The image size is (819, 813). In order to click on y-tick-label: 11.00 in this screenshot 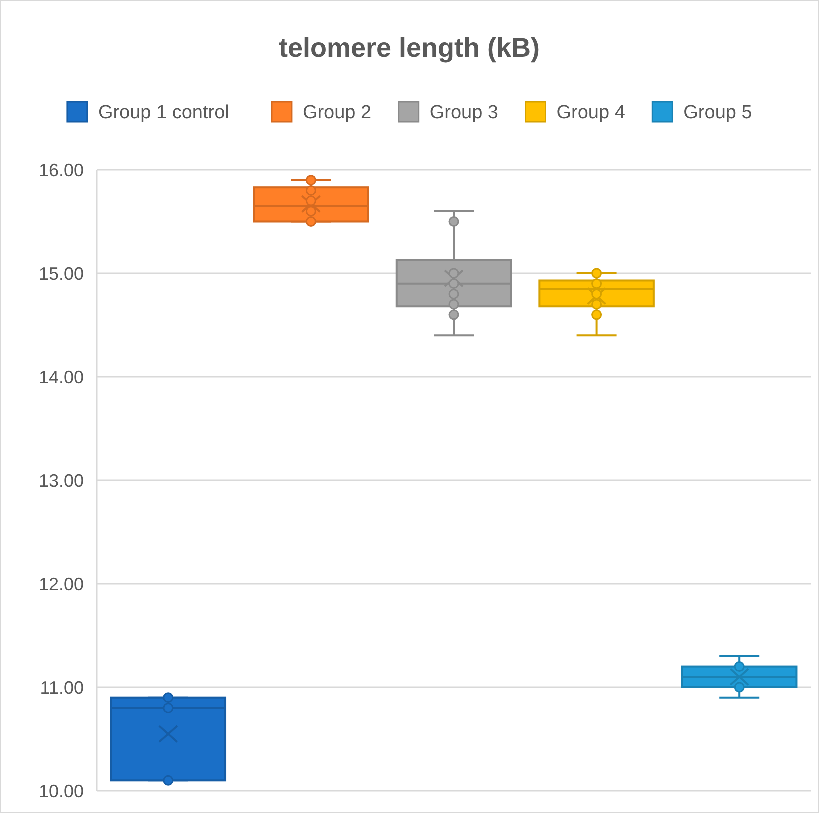, I will do `click(62, 688)`.